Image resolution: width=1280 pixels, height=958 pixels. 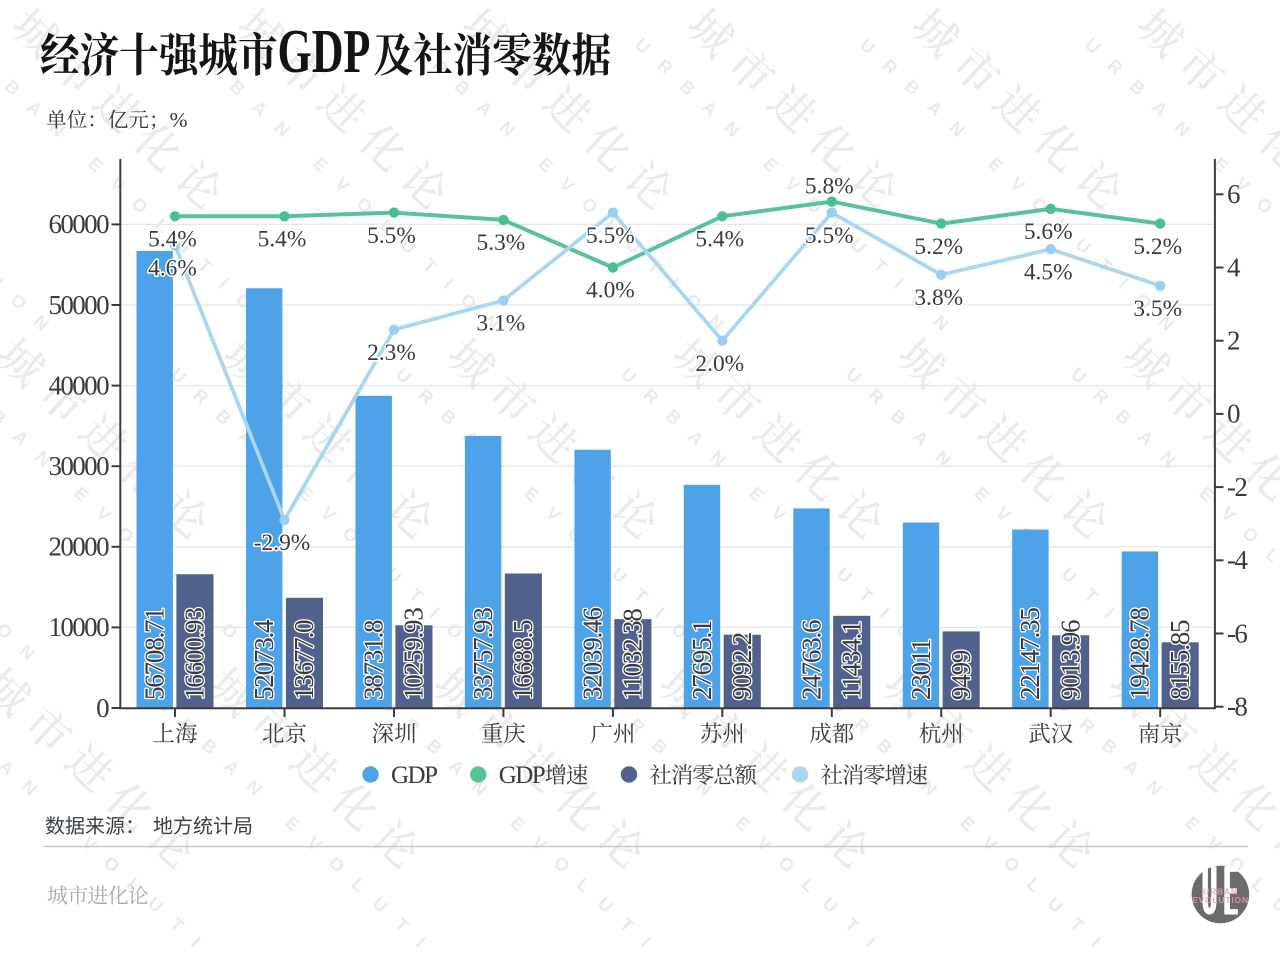 I want to click on svg-text: -4, so click(x=1237, y=560).